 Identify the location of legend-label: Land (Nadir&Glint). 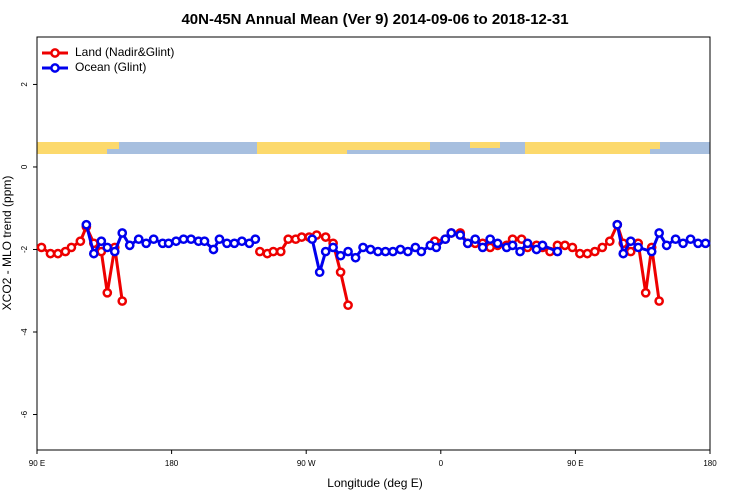
(124, 52).